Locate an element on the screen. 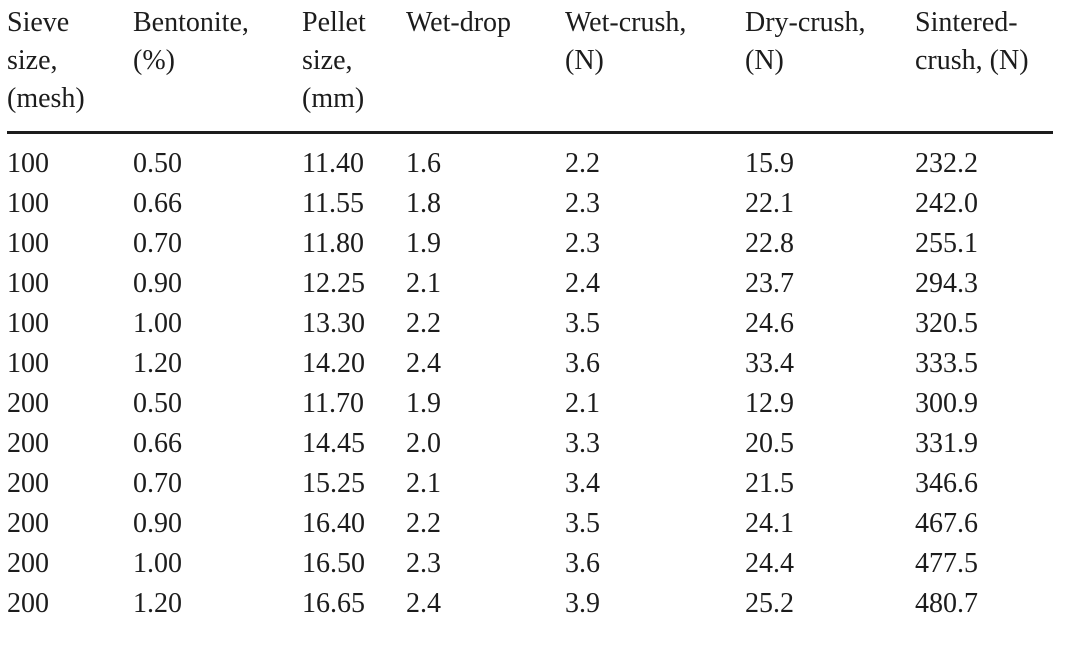 The width and height of the screenshot is (1067, 648). table-cell-sintered_crush: 480.7 is located at coordinates (946, 603).